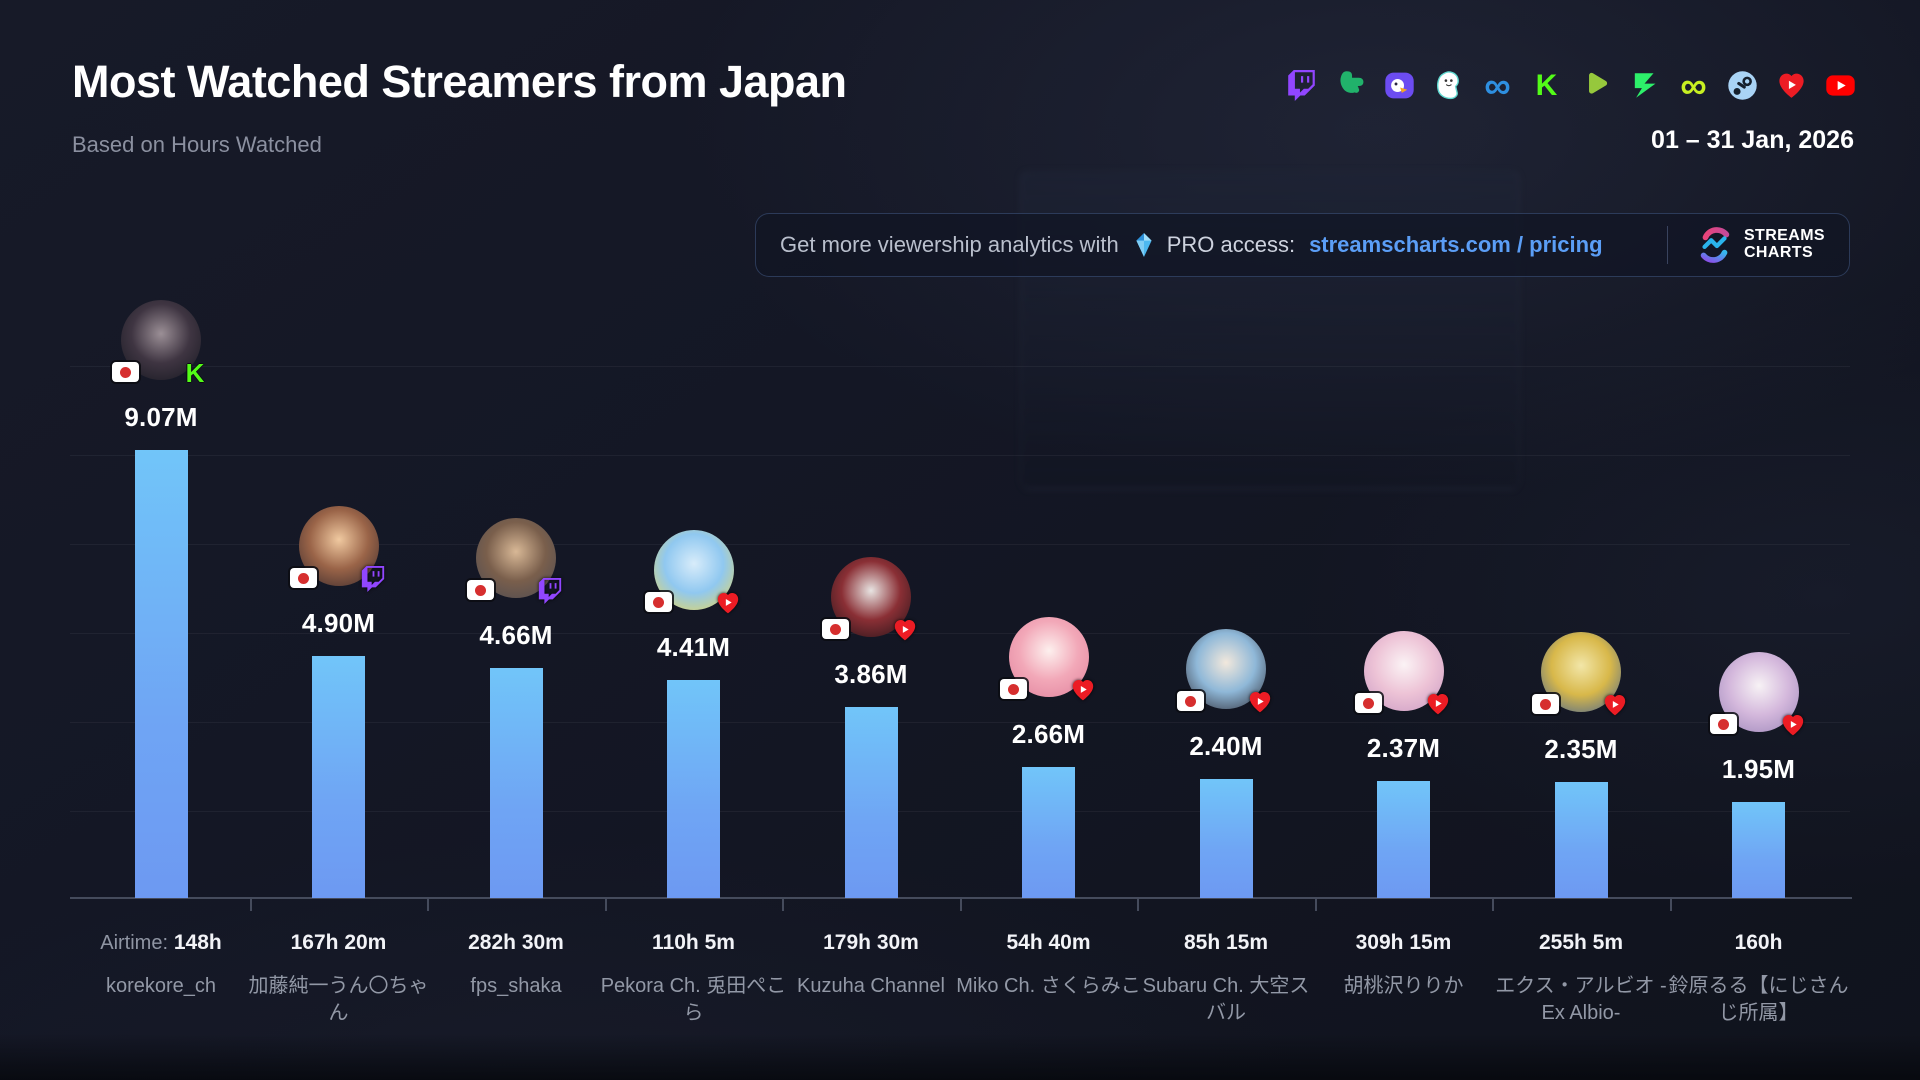 This screenshot has height=1080, width=1920. I want to click on airtime-label: 85h 15m, so click(1226, 943).